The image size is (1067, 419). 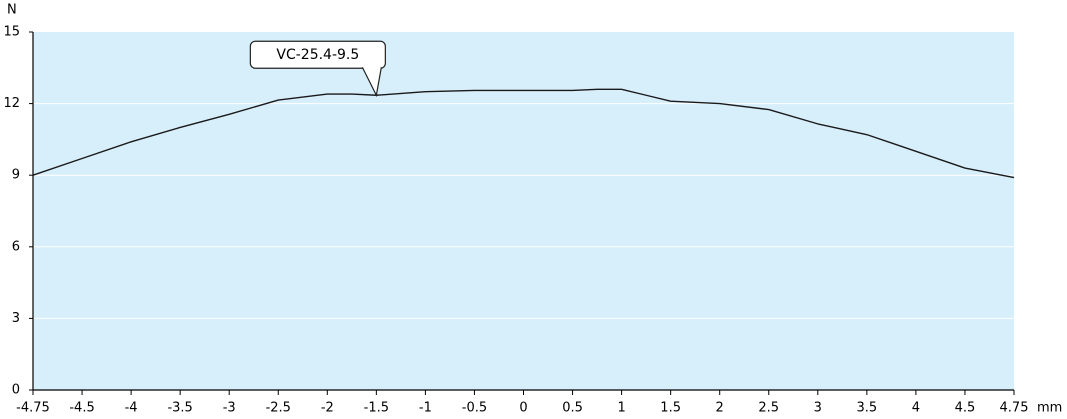 What do you see at coordinates (11, 32) in the screenshot?
I see `y-tick-label: 15` at bounding box center [11, 32].